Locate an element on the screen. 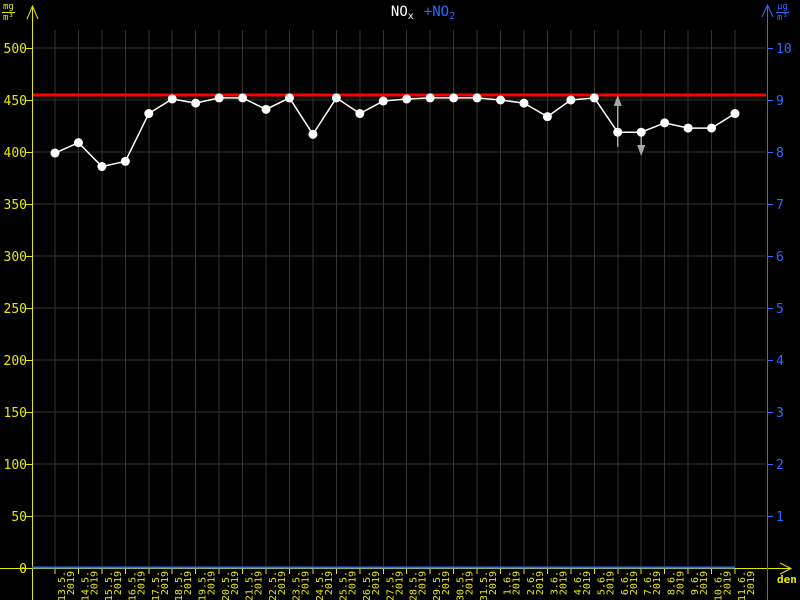  legend-no2-sub: 2 is located at coordinates (452, 16).